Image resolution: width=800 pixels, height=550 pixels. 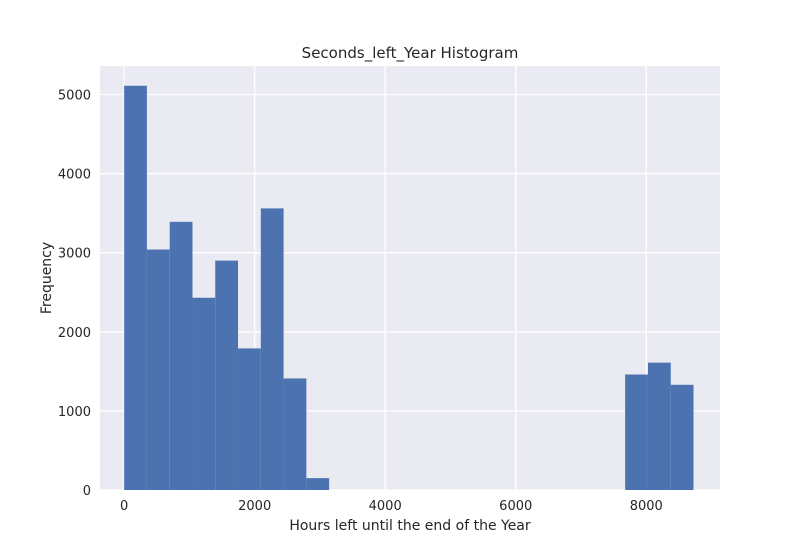 What do you see at coordinates (646, 506) in the screenshot?
I see `x-tick-label: 8000` at bounding box center [646, 506].